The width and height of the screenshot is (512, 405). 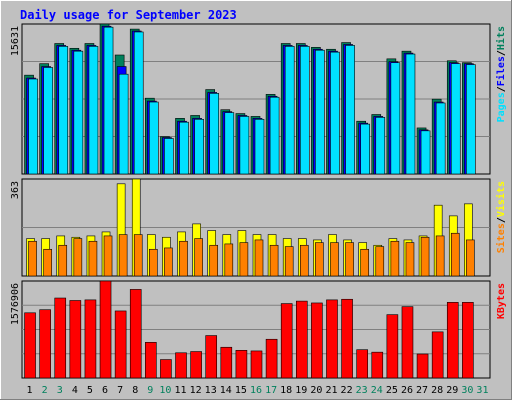 What do you see at coordinates (501, 38) in the screenshot?
I see `legend-entry-hits: Hits` at bounding box center [501, 38].